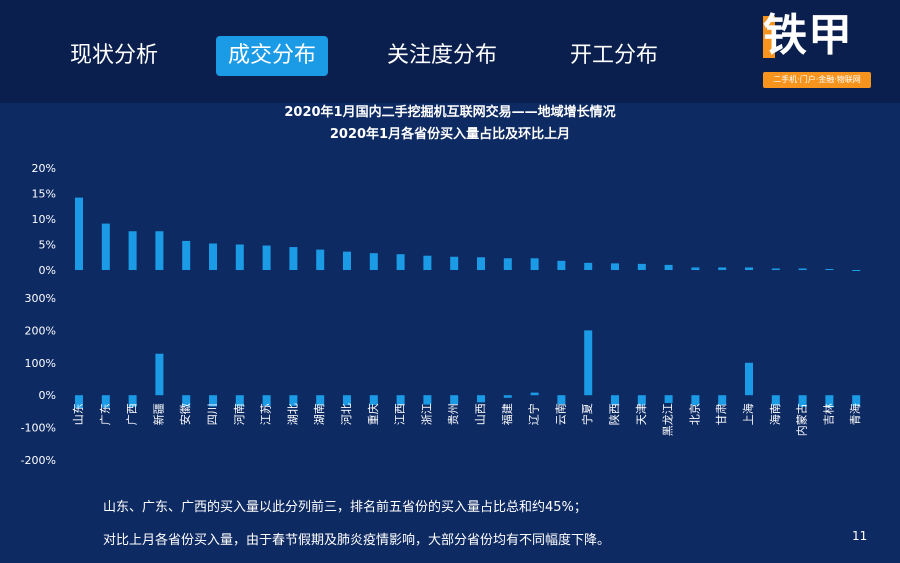  I want to click on province-category-label: 上海, so click(748, 414).